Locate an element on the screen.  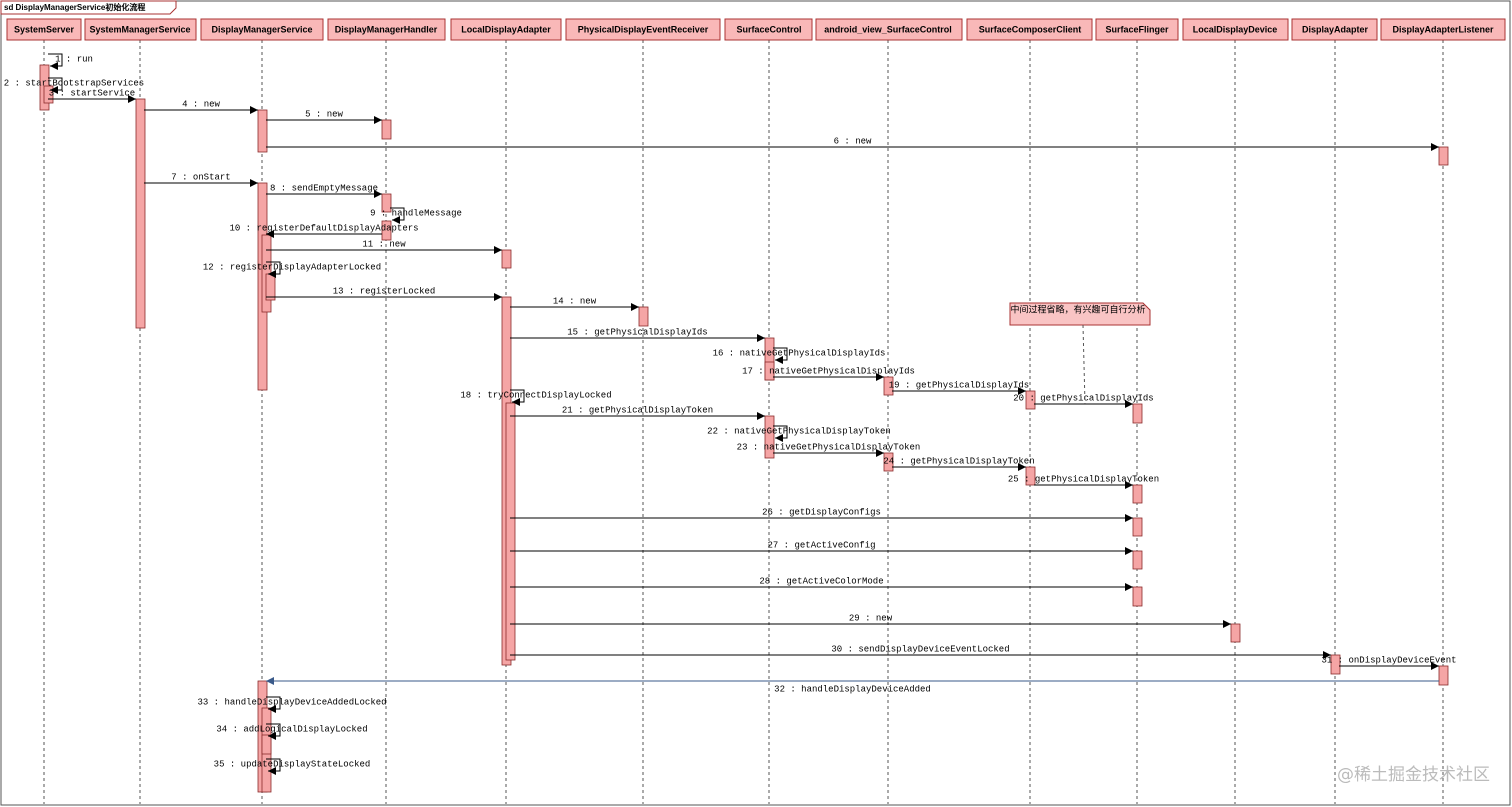
message-label: 16 : nativeGetPhysicalDisplayIds is located at coordinates (799, 353).